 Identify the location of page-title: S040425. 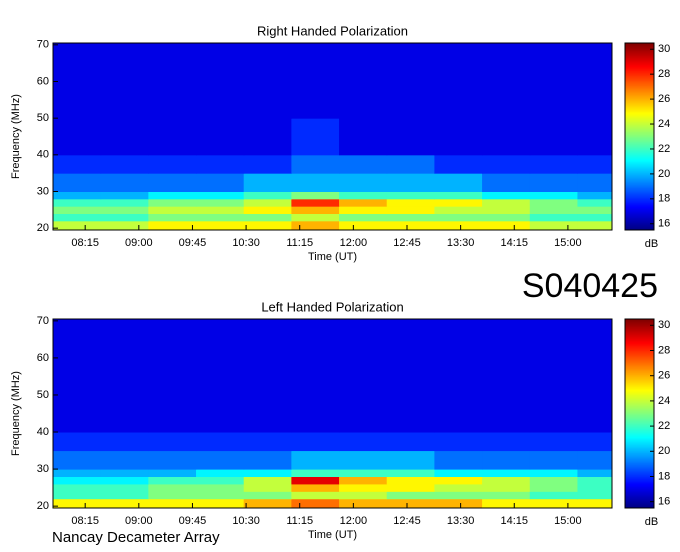
(590, 286).